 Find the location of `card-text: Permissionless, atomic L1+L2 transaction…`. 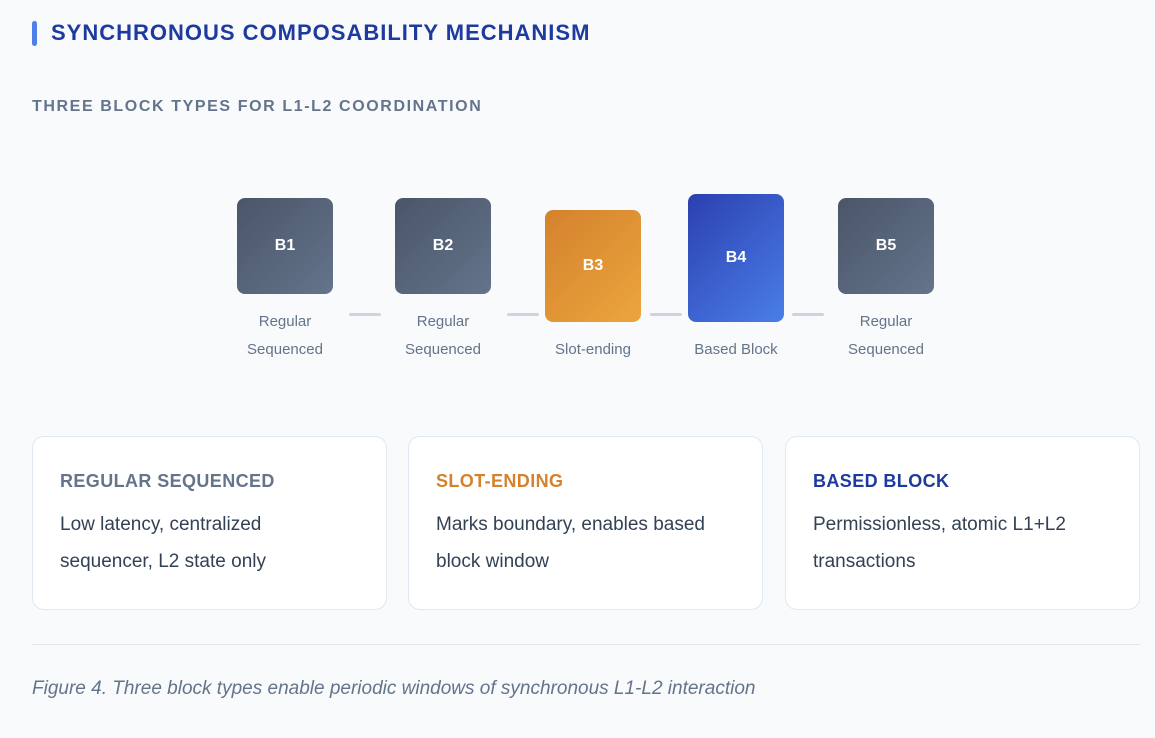

card-text: Permissionless, atomic L1+L2 transaction… is located at coordinates (939, 543).